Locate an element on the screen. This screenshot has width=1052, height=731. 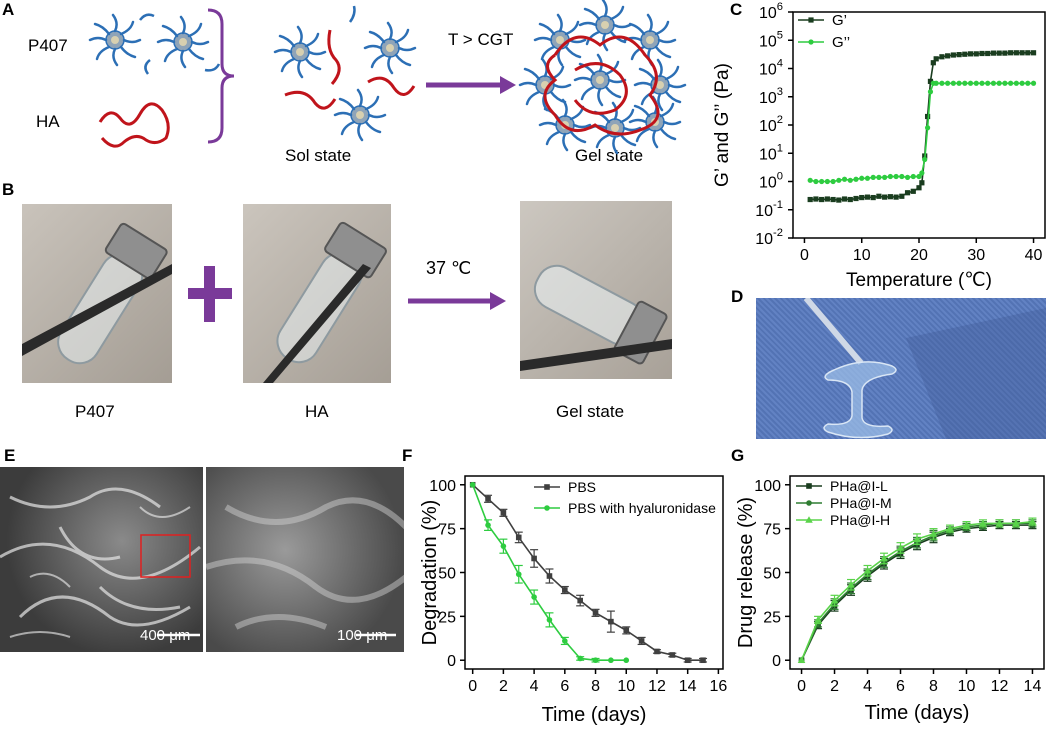
legend-entry: PHa@I-M is located at coordinates (861, 503).